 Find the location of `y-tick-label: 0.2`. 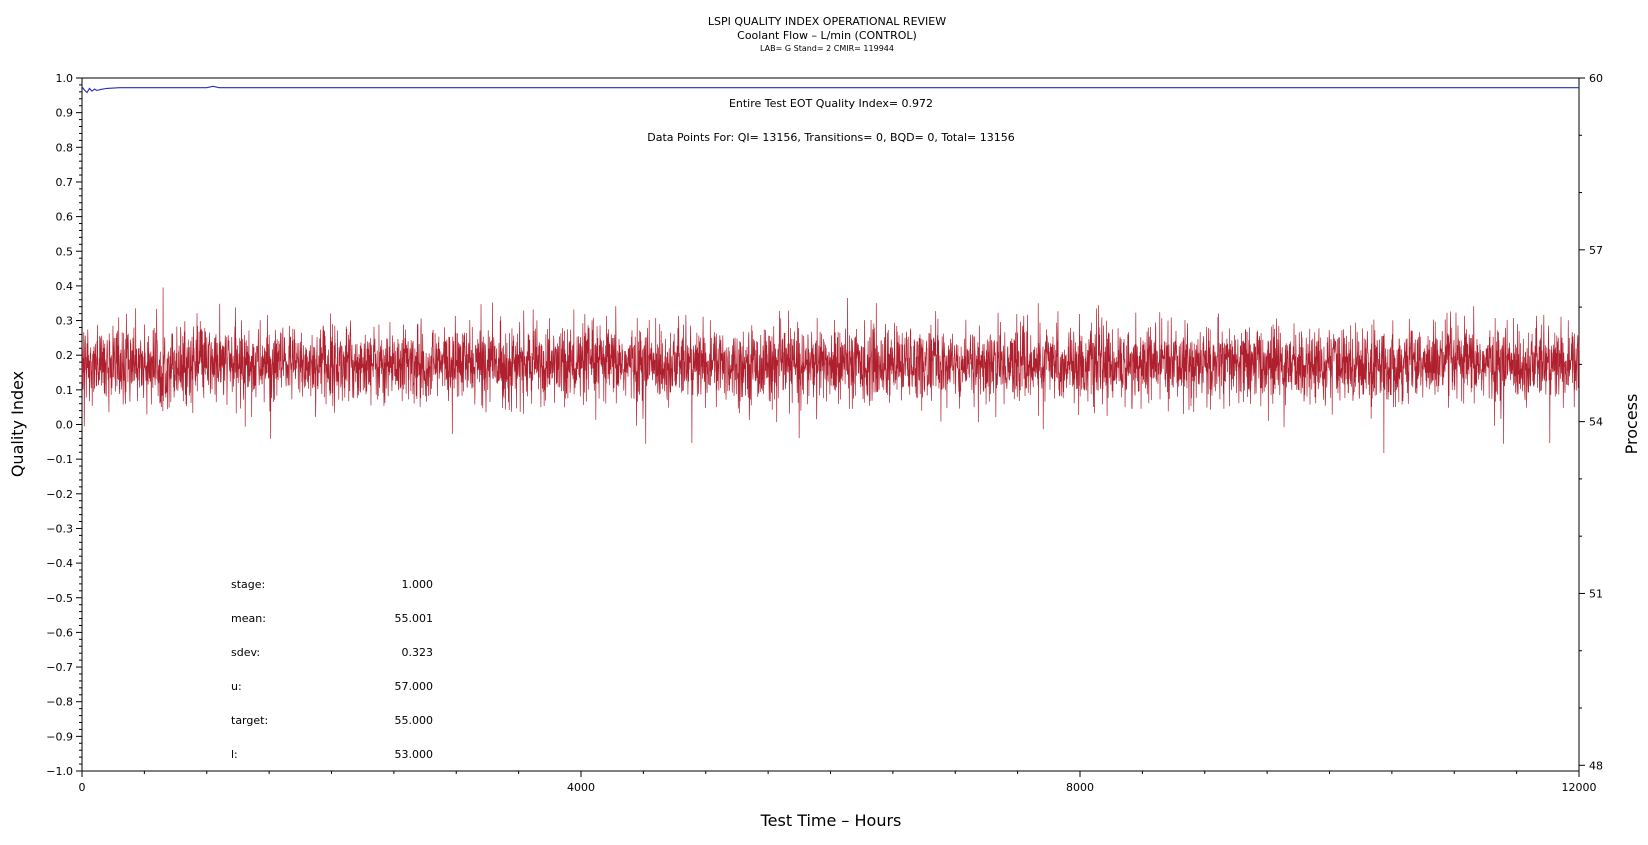

y-tick-label: 0.2 is located at coordinates (65, 355).